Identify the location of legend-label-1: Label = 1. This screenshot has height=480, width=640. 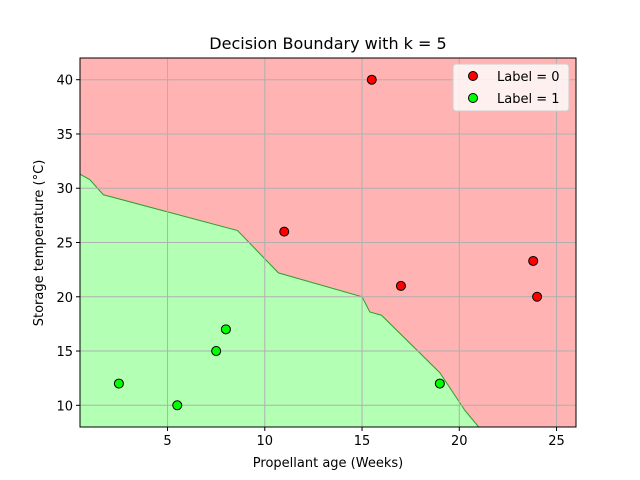
(528, 99).